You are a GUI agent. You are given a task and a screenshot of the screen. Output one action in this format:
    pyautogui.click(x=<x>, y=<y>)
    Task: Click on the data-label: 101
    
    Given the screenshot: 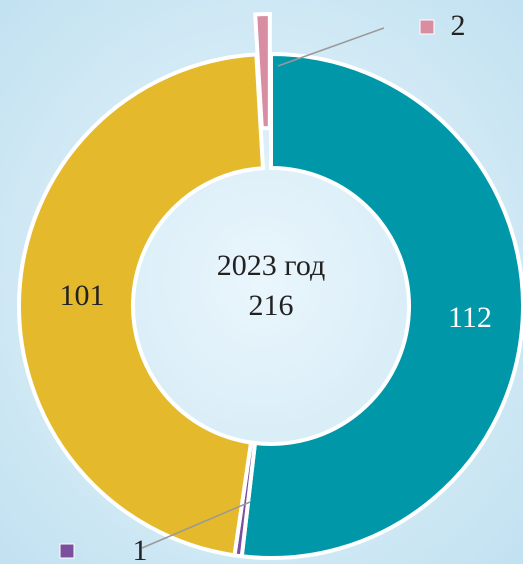 What is the action you would take?
    pyautogui.click(x=82, y=295)
    